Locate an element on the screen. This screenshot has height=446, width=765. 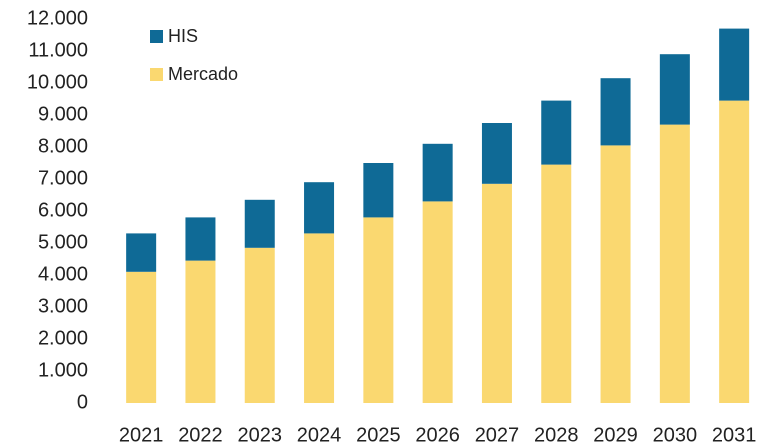
y-tick-label: 0 is located at coordinates (82, 402).